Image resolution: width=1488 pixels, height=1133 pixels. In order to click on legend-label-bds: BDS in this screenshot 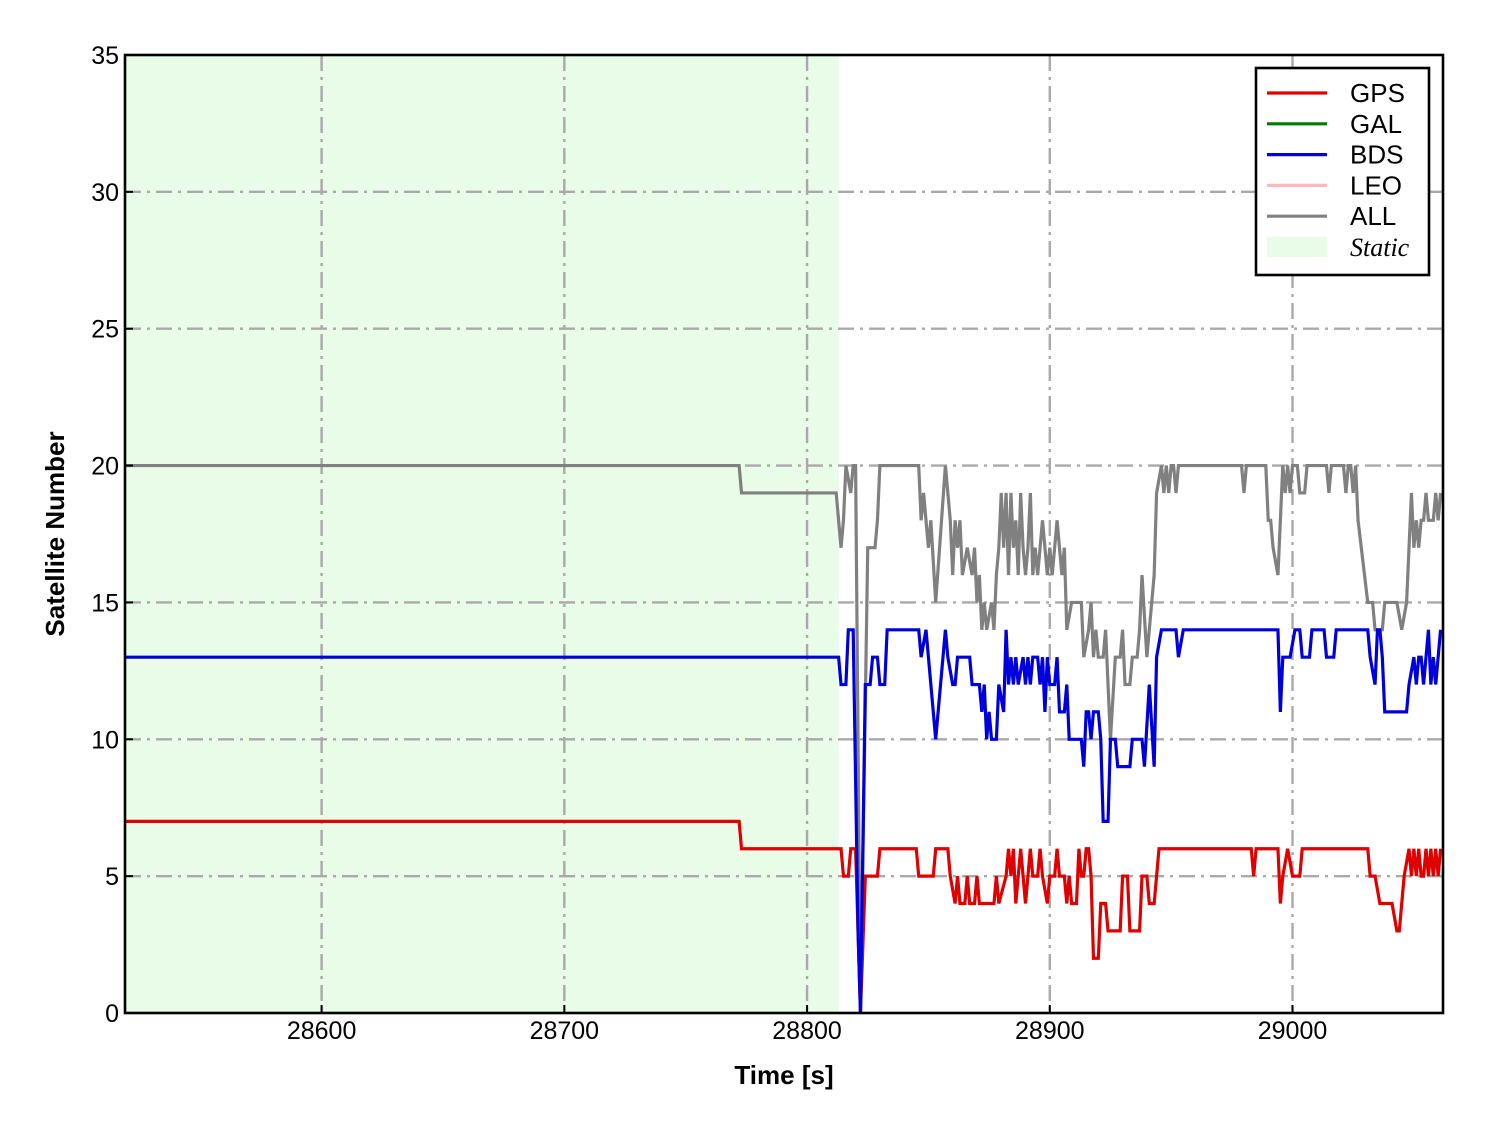, I will do `click(1376, 155)`.